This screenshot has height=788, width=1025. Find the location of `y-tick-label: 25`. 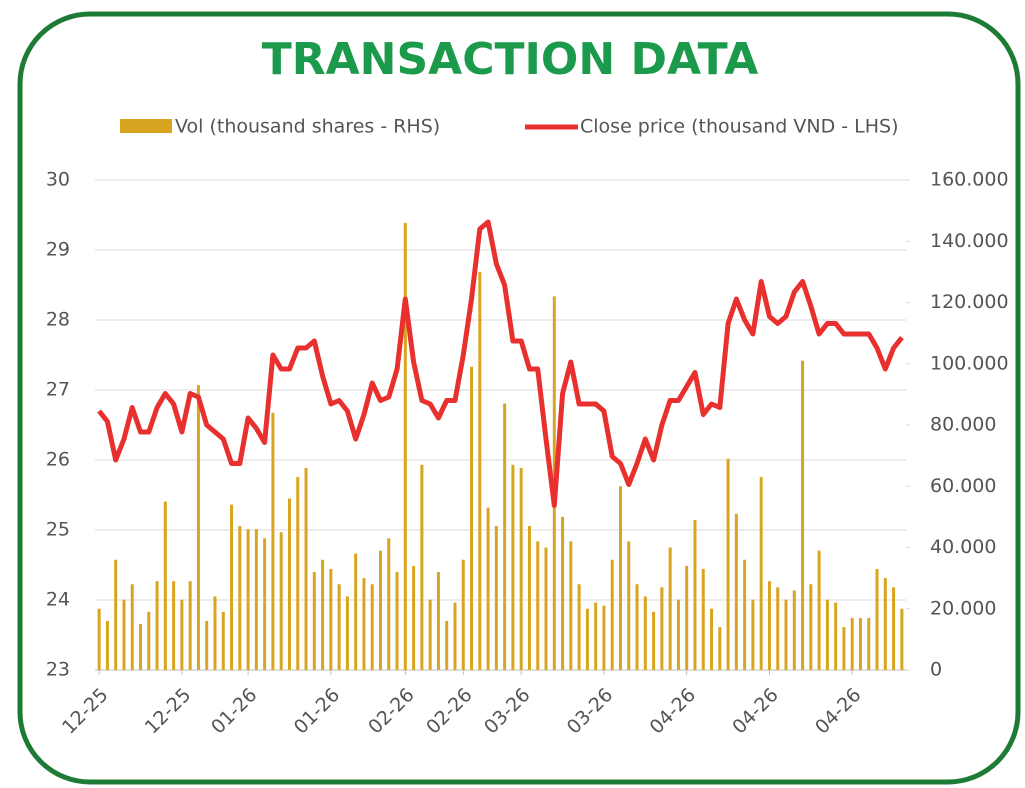

y-tick-label: 25 is located at coordinates (58, 530).